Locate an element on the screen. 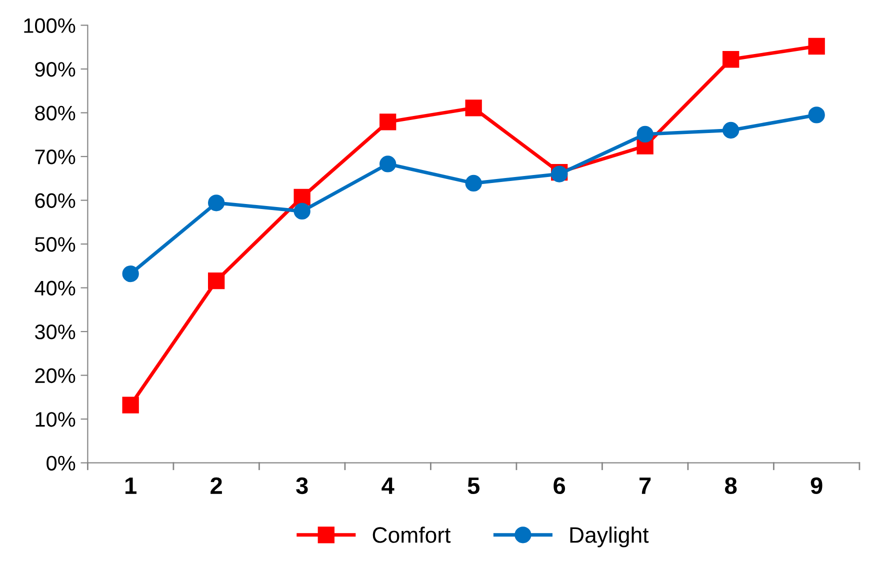 This screenshot has width=877, height=561. x-tick-label: 9 is located at coordinates (816, 485).